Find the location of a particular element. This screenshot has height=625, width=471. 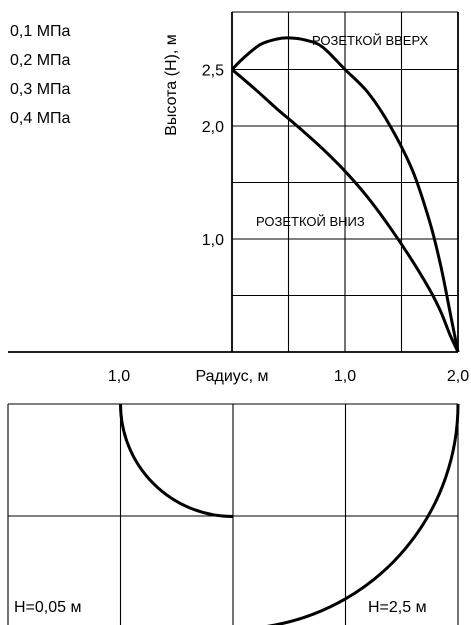

x-axis-title: Радиус, м is located at coordinates (231, 376).